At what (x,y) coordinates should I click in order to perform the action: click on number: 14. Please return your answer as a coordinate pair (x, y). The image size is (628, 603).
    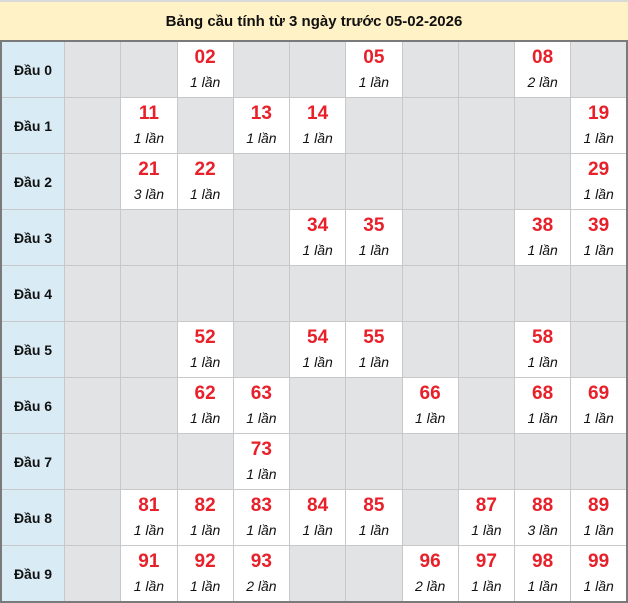
    Looking at the image, I should click on (318, 113).